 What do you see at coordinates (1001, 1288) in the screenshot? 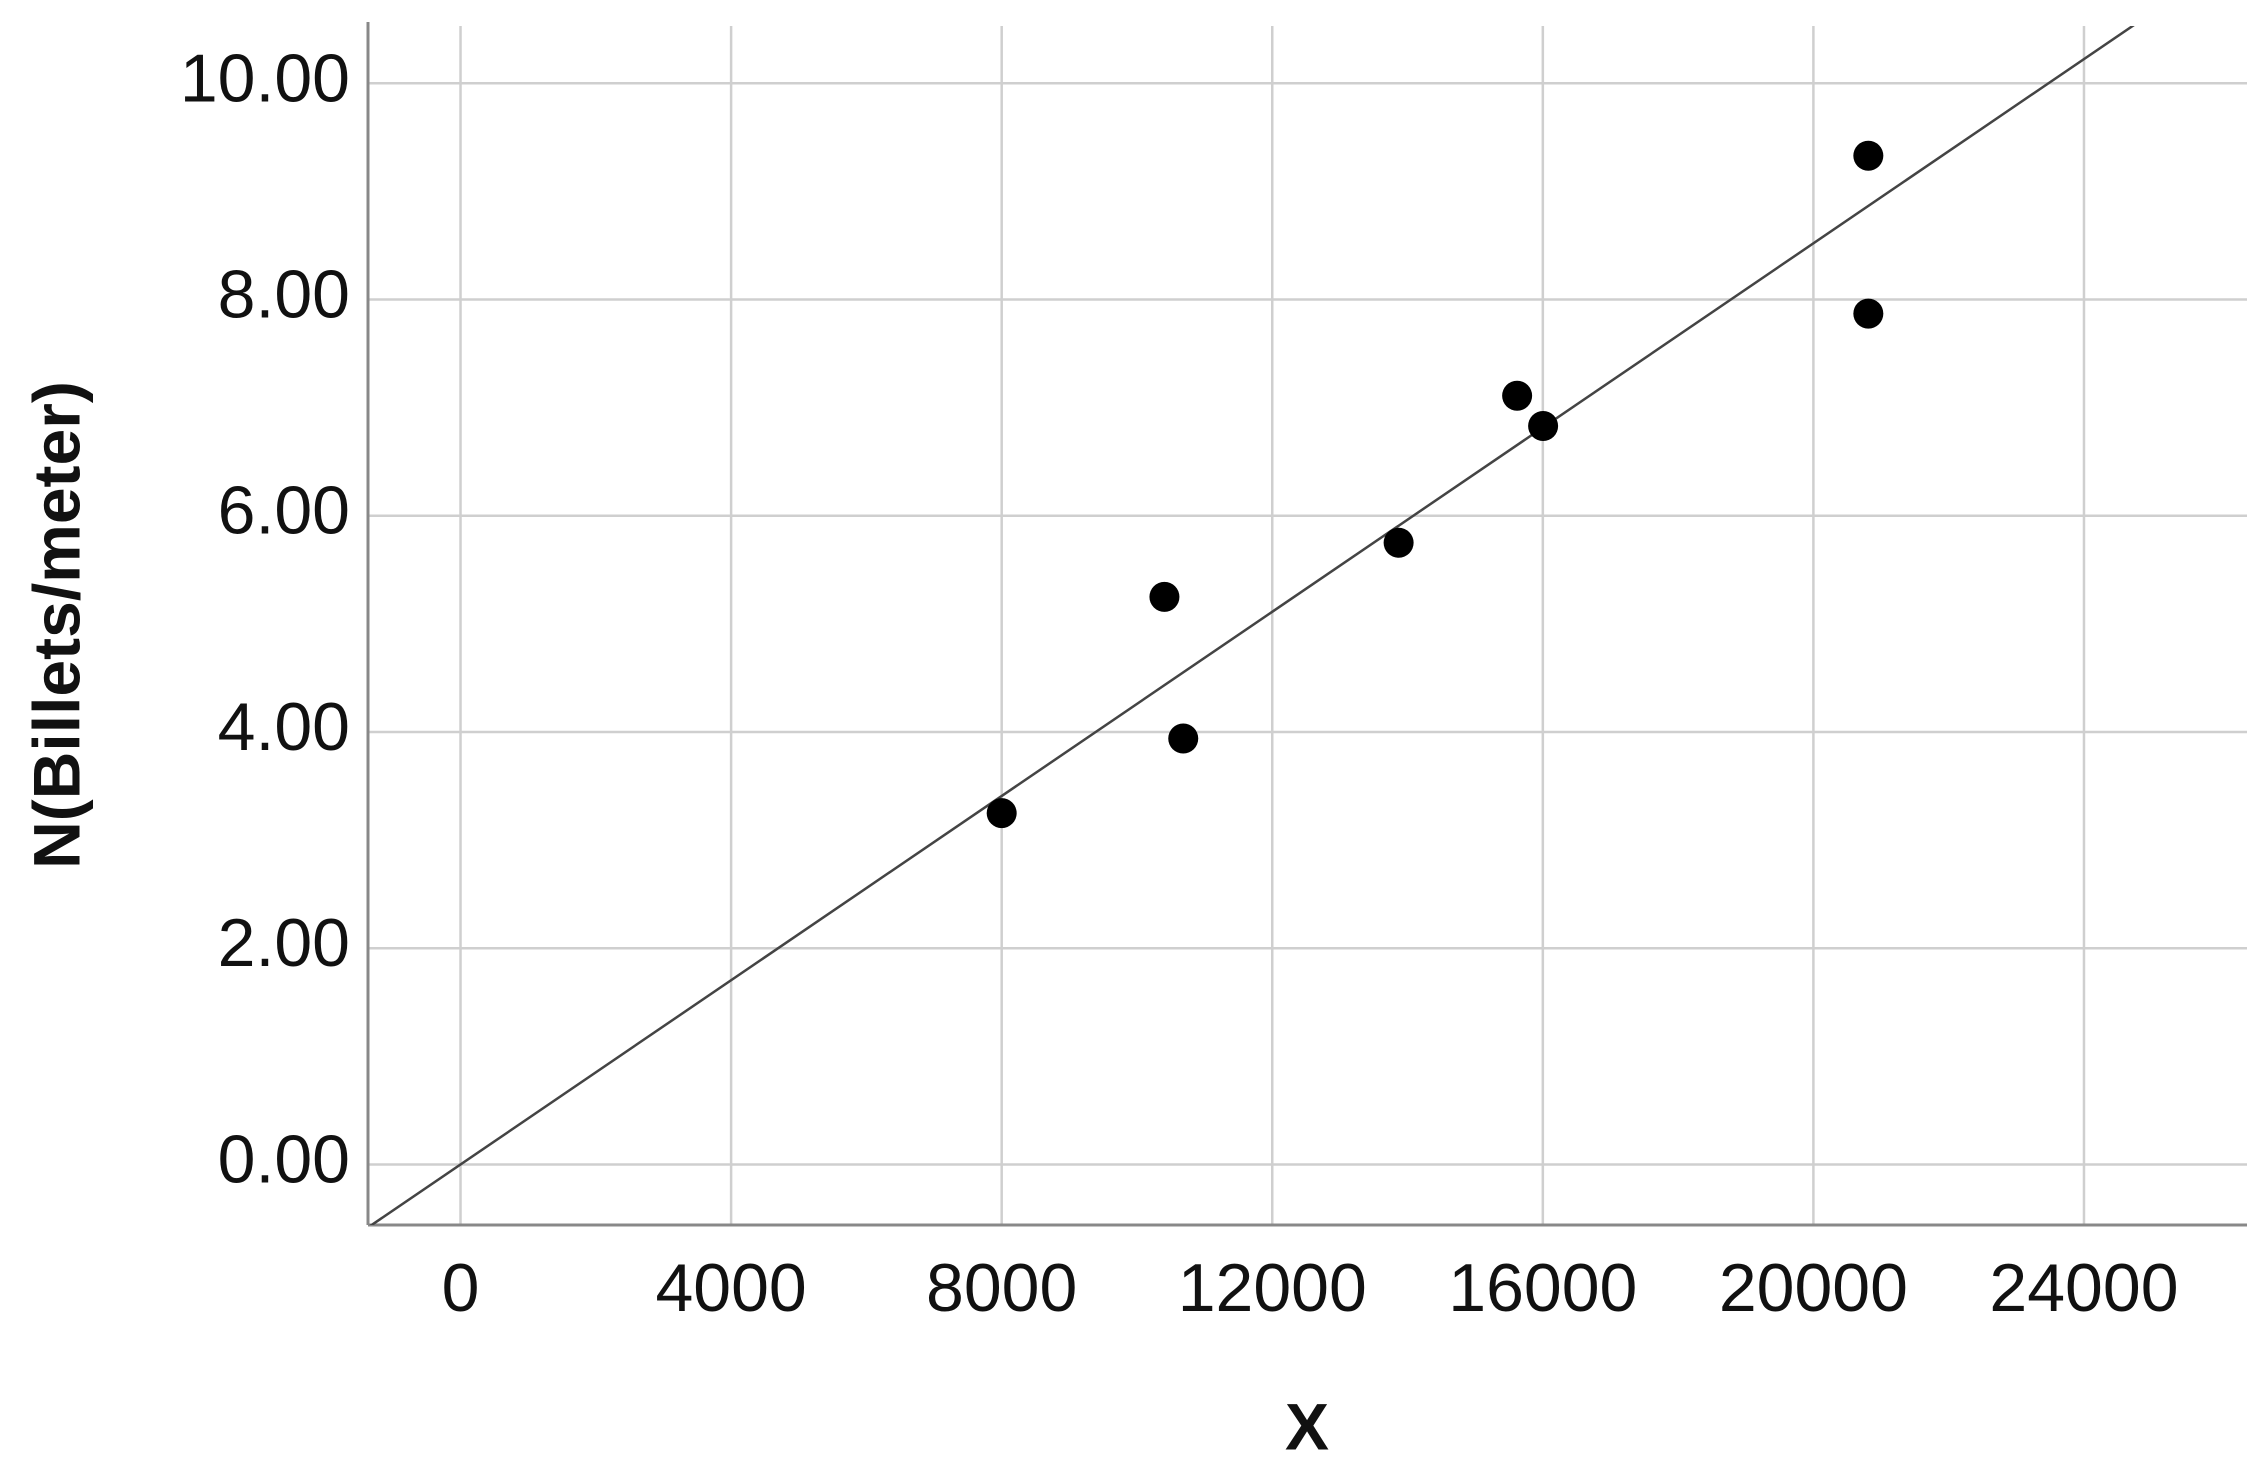
I see `x-tick-label: 8000` at bounding box center [1001, 1288].